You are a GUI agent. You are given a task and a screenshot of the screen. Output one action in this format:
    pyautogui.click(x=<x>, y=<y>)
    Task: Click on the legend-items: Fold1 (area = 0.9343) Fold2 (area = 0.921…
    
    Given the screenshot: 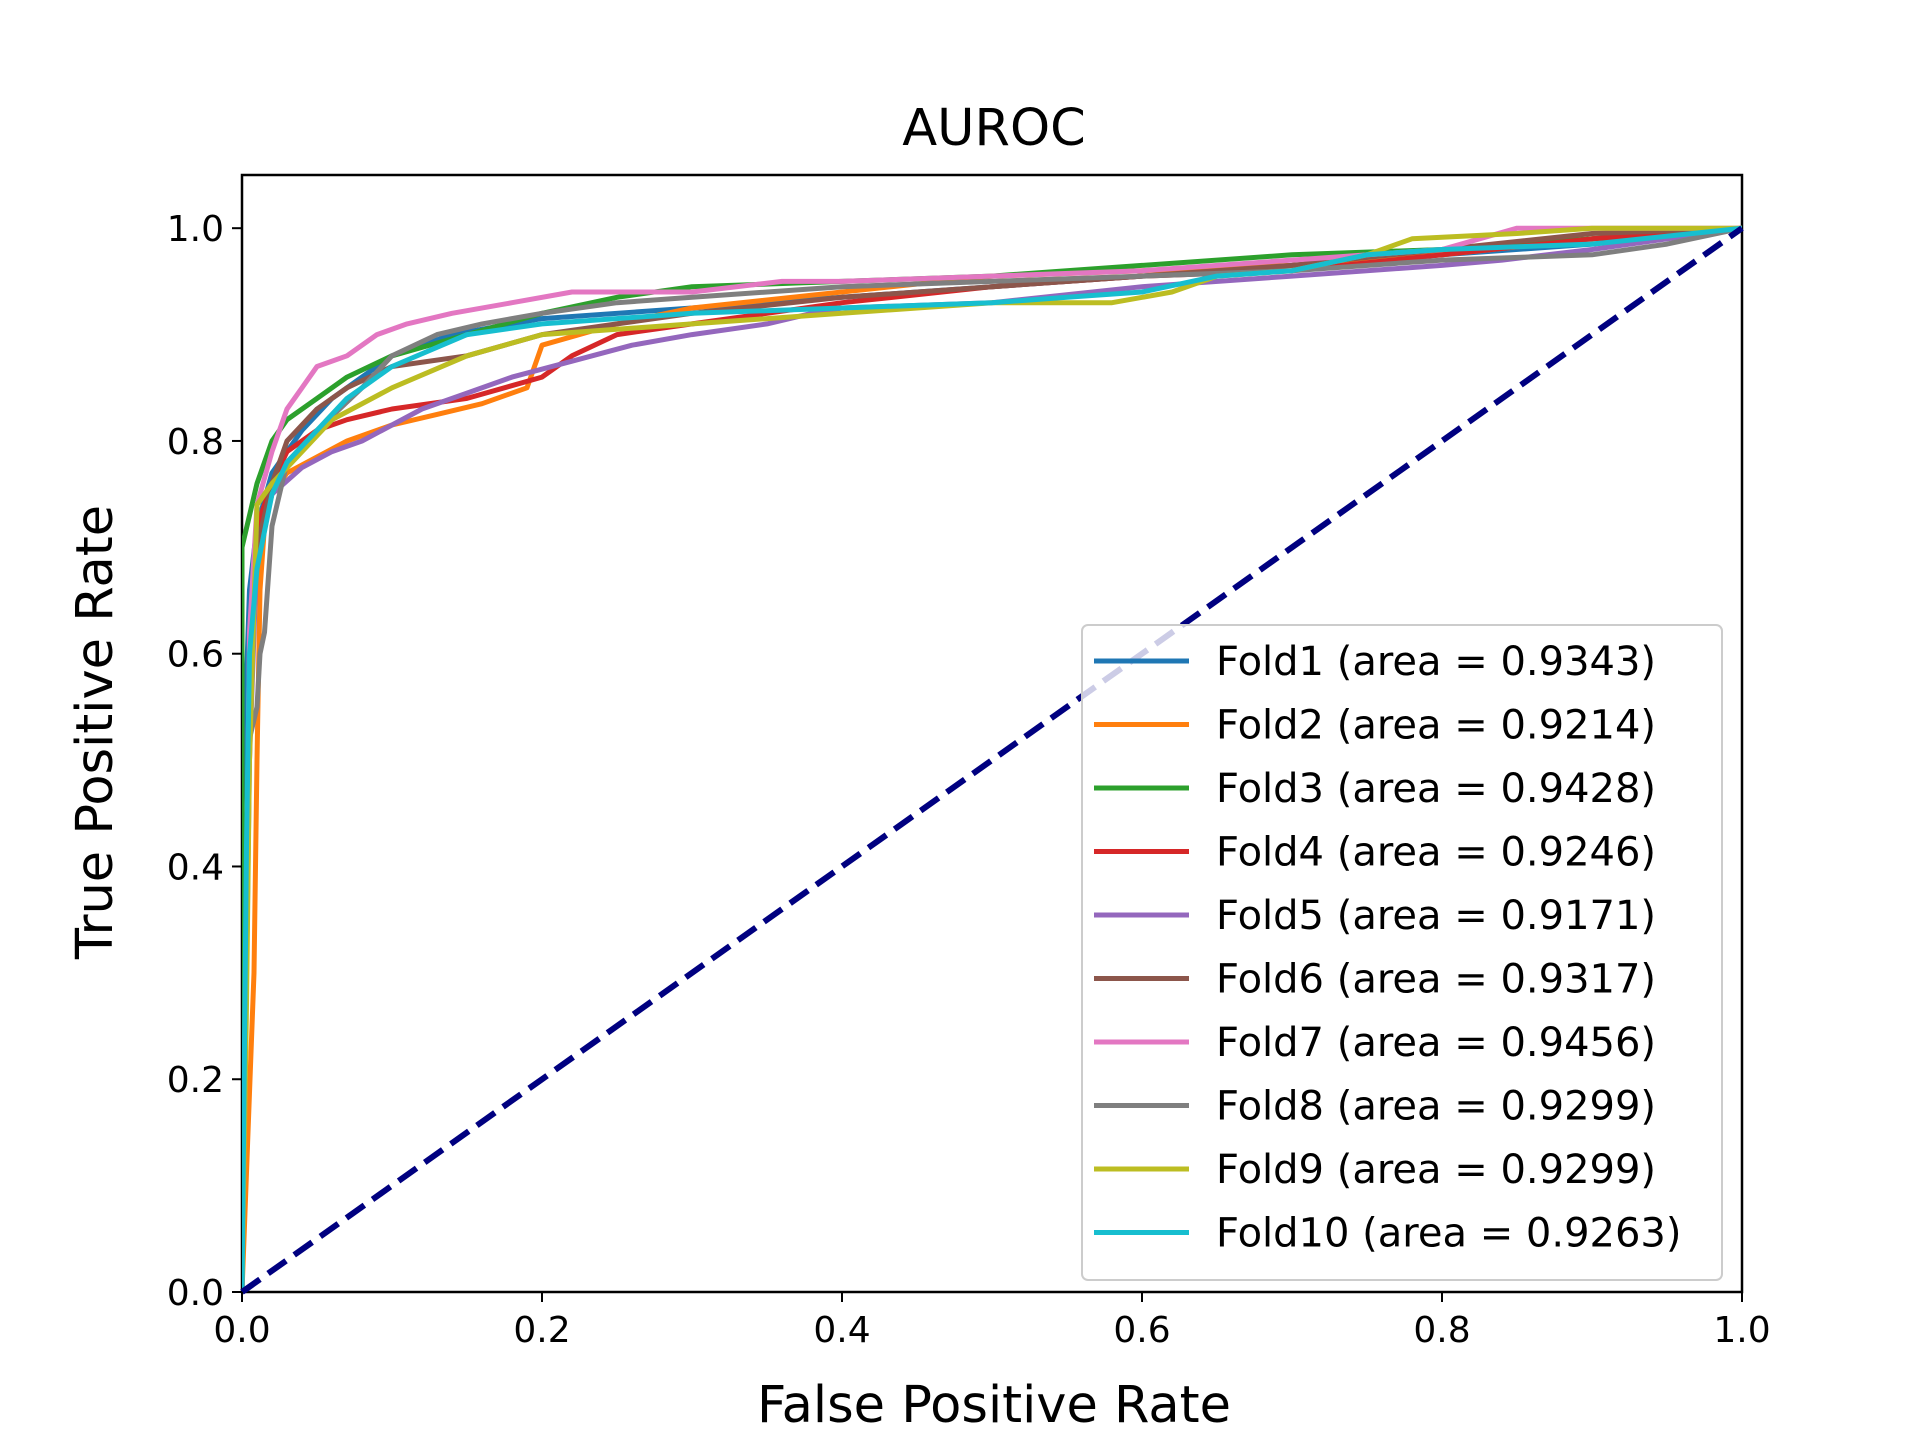 What is the action you would take?
    pyautogui.click(x=1388, y=948)
    